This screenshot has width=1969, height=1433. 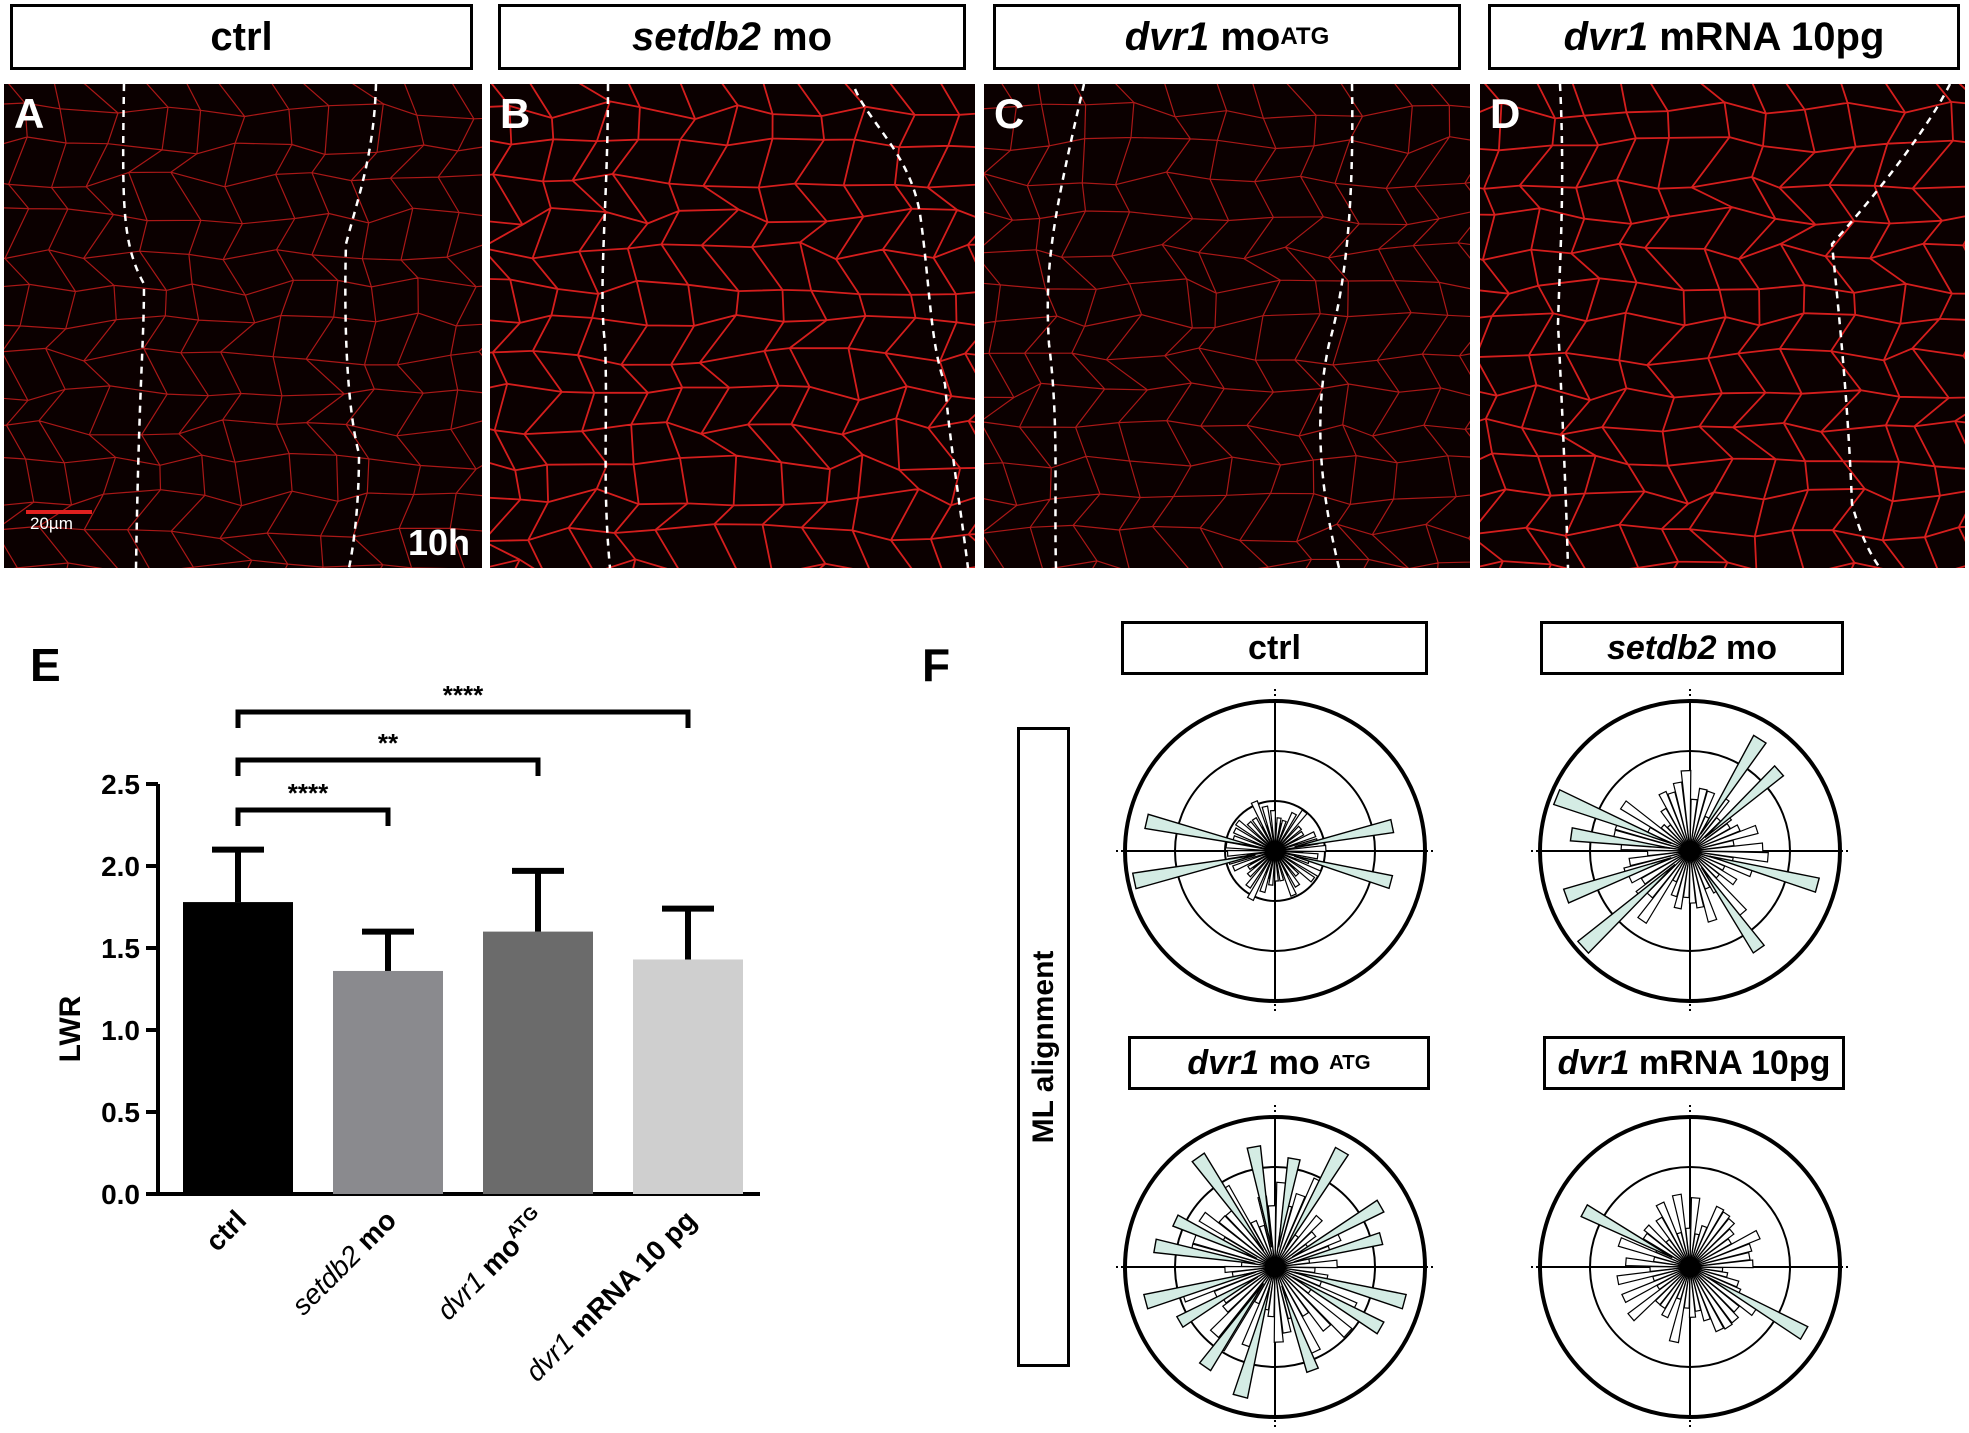 What do you see at coordinates (226, 1230) in the screenshot?
I see `x-tick-label: ctrl` at bounding box center [226, 1230].